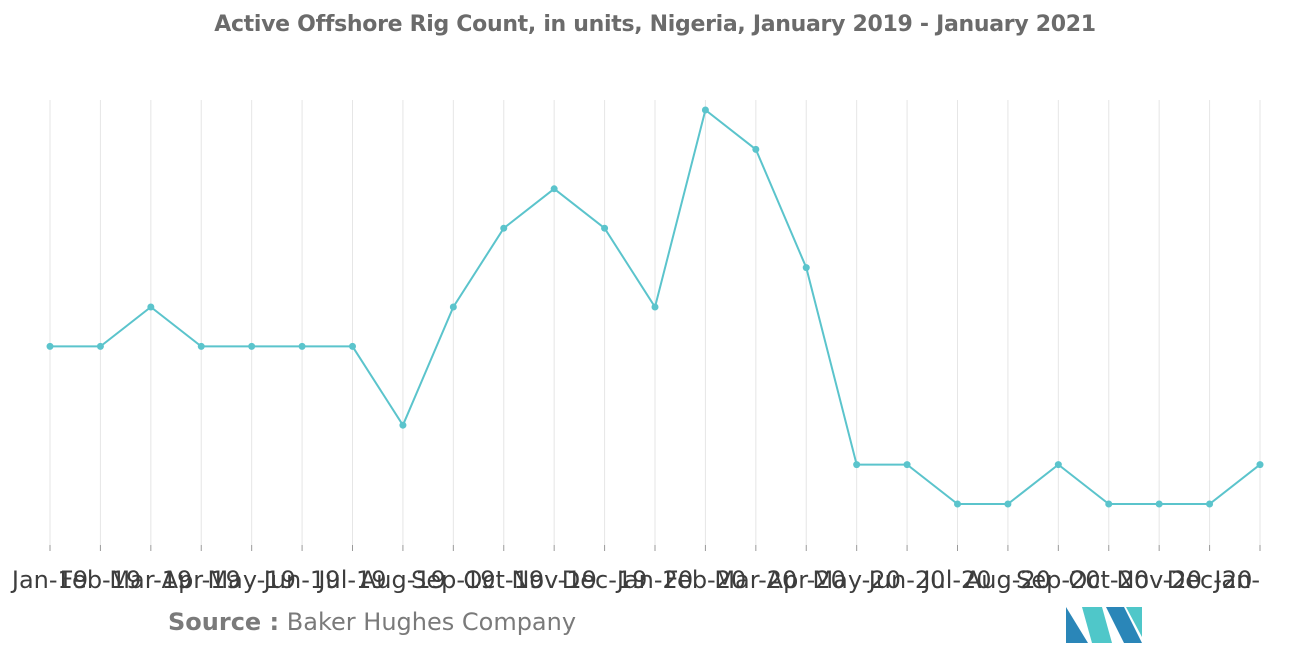 The height and width of the screenshot is (655, 1310). Describe the element at coordinates (1124, 625) in the screenshot. I see `logo-shape-right` at that location.